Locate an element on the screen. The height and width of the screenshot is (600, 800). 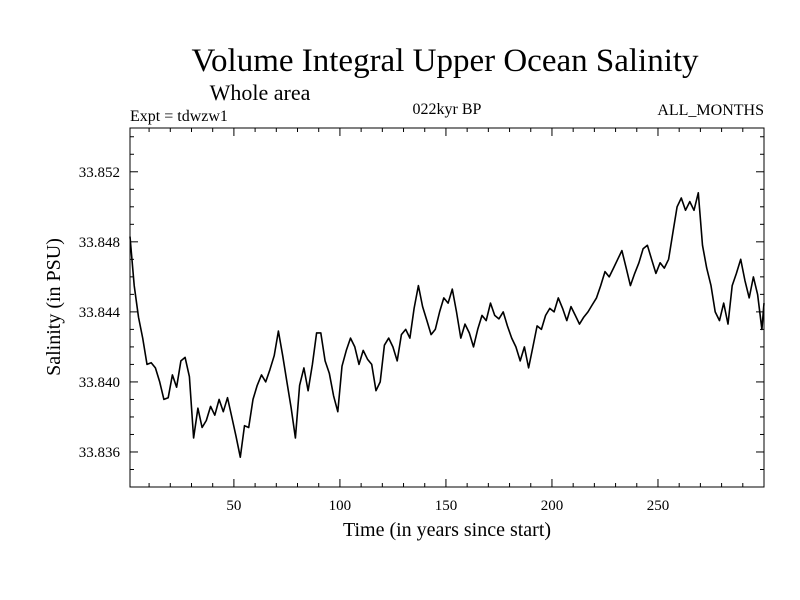
annotation-months: ALL_MONTHS is located at coordinates (710, 110).